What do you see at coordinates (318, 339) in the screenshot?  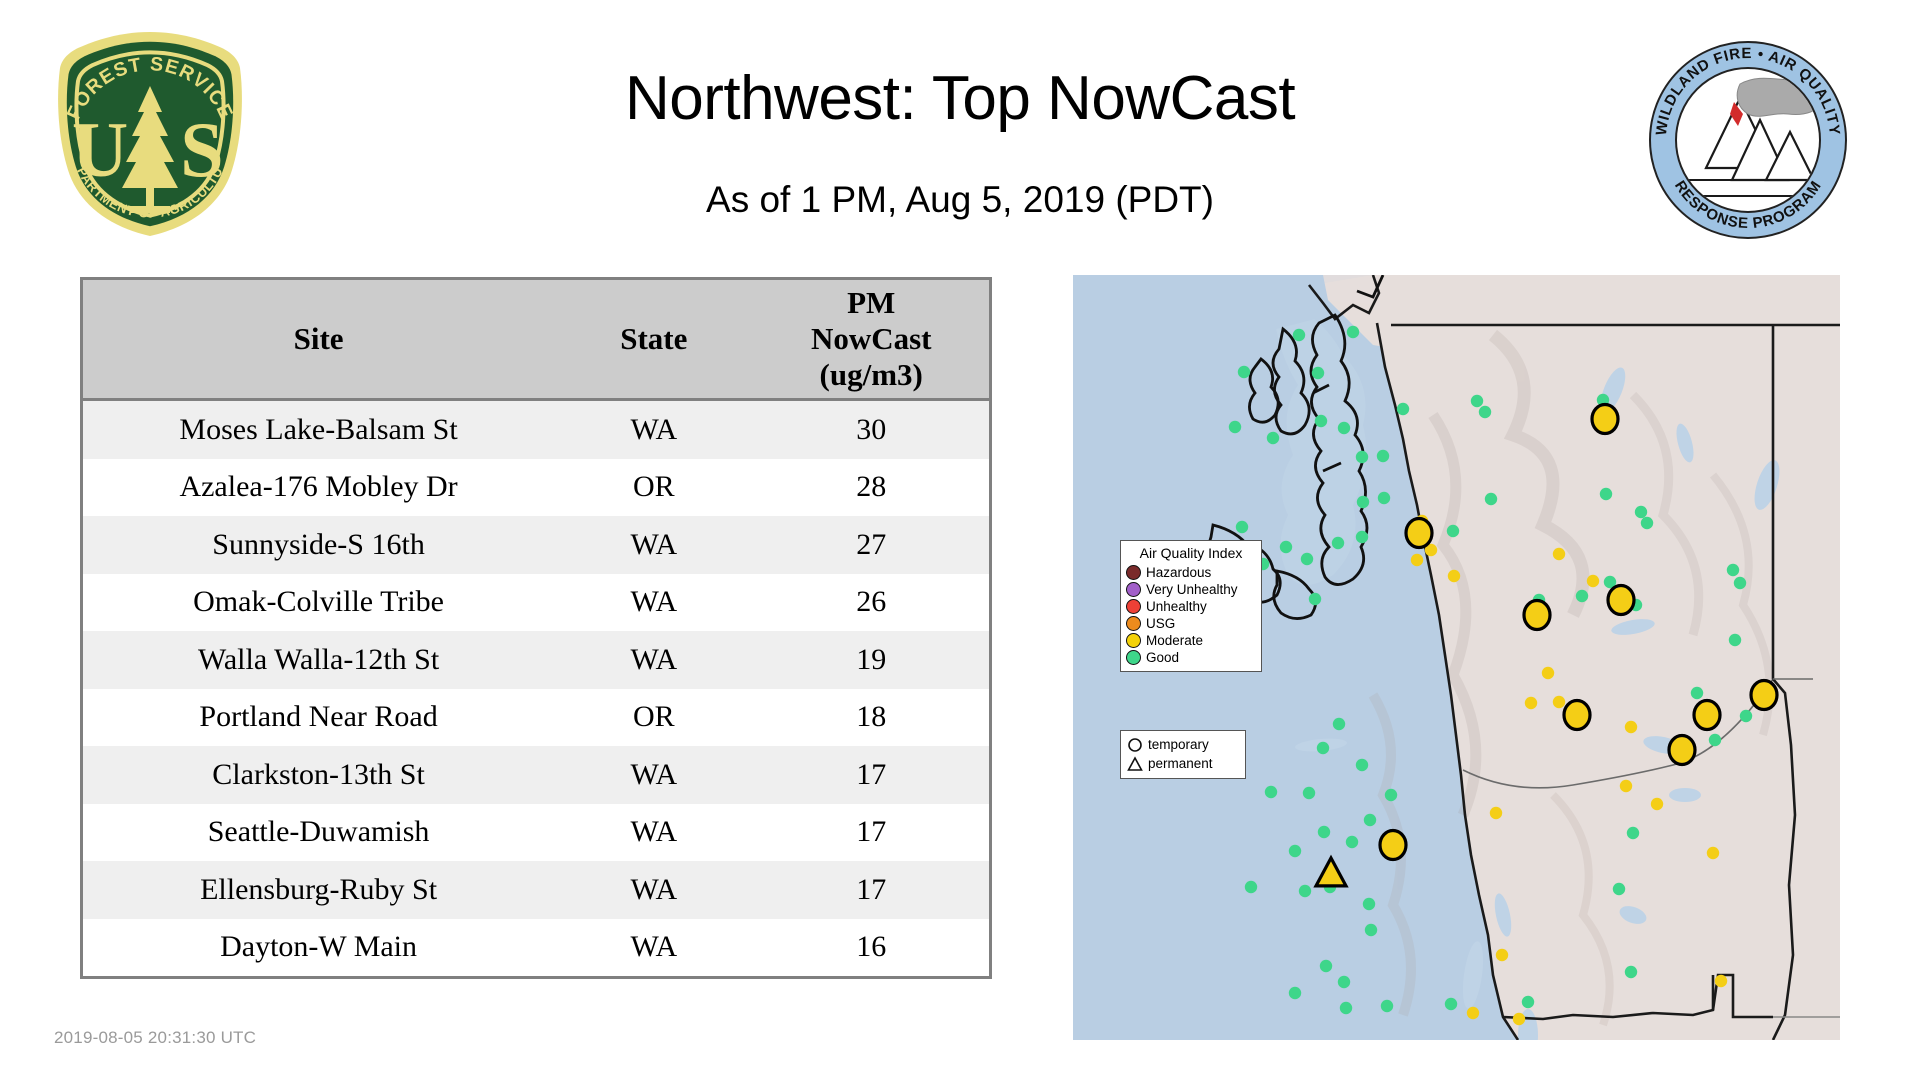 I see `column-header-site: Site` at bounding box center [318, 339].